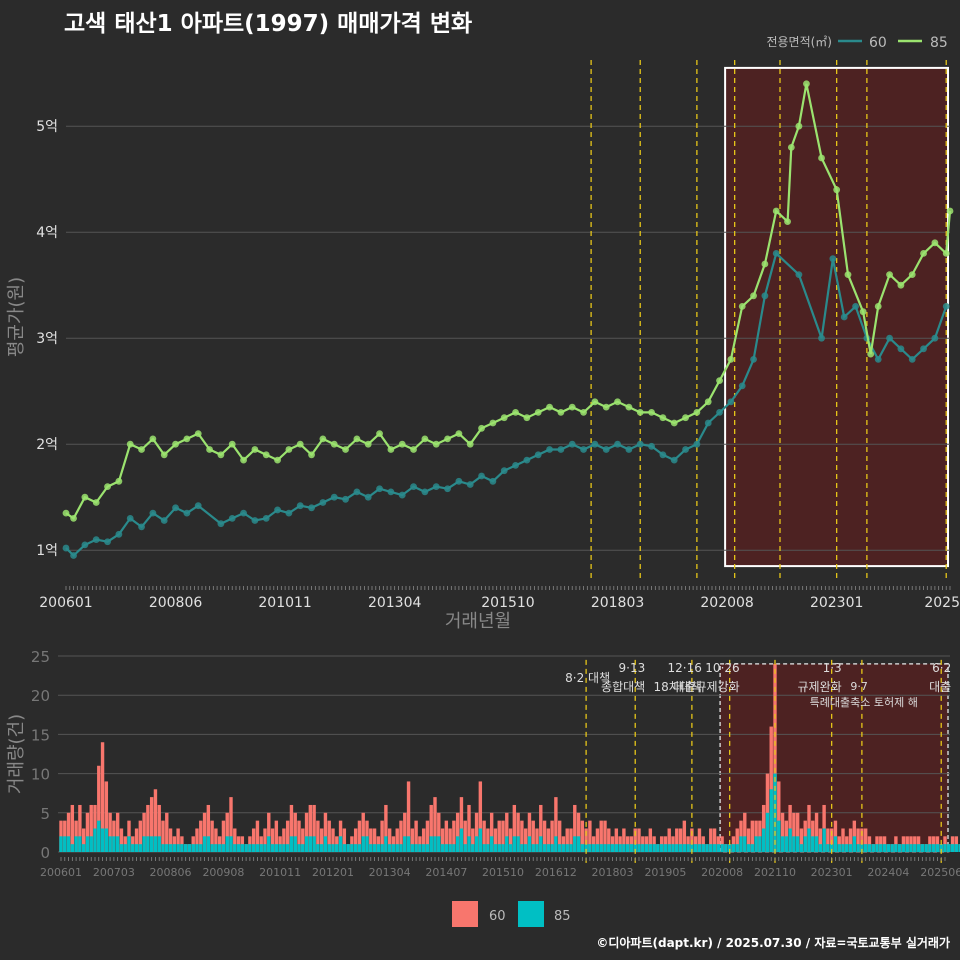 This screenshot has width=960, height=960. I want to click on policy-label: 10·26, so click(722, 668).